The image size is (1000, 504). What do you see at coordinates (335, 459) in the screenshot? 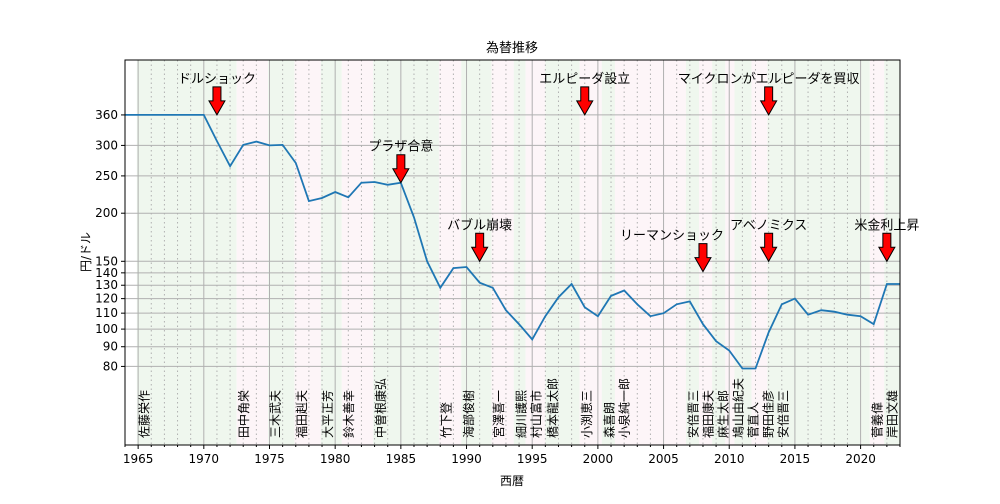
I see `x-tick-label: 1980` at bounding box center [335, 459].